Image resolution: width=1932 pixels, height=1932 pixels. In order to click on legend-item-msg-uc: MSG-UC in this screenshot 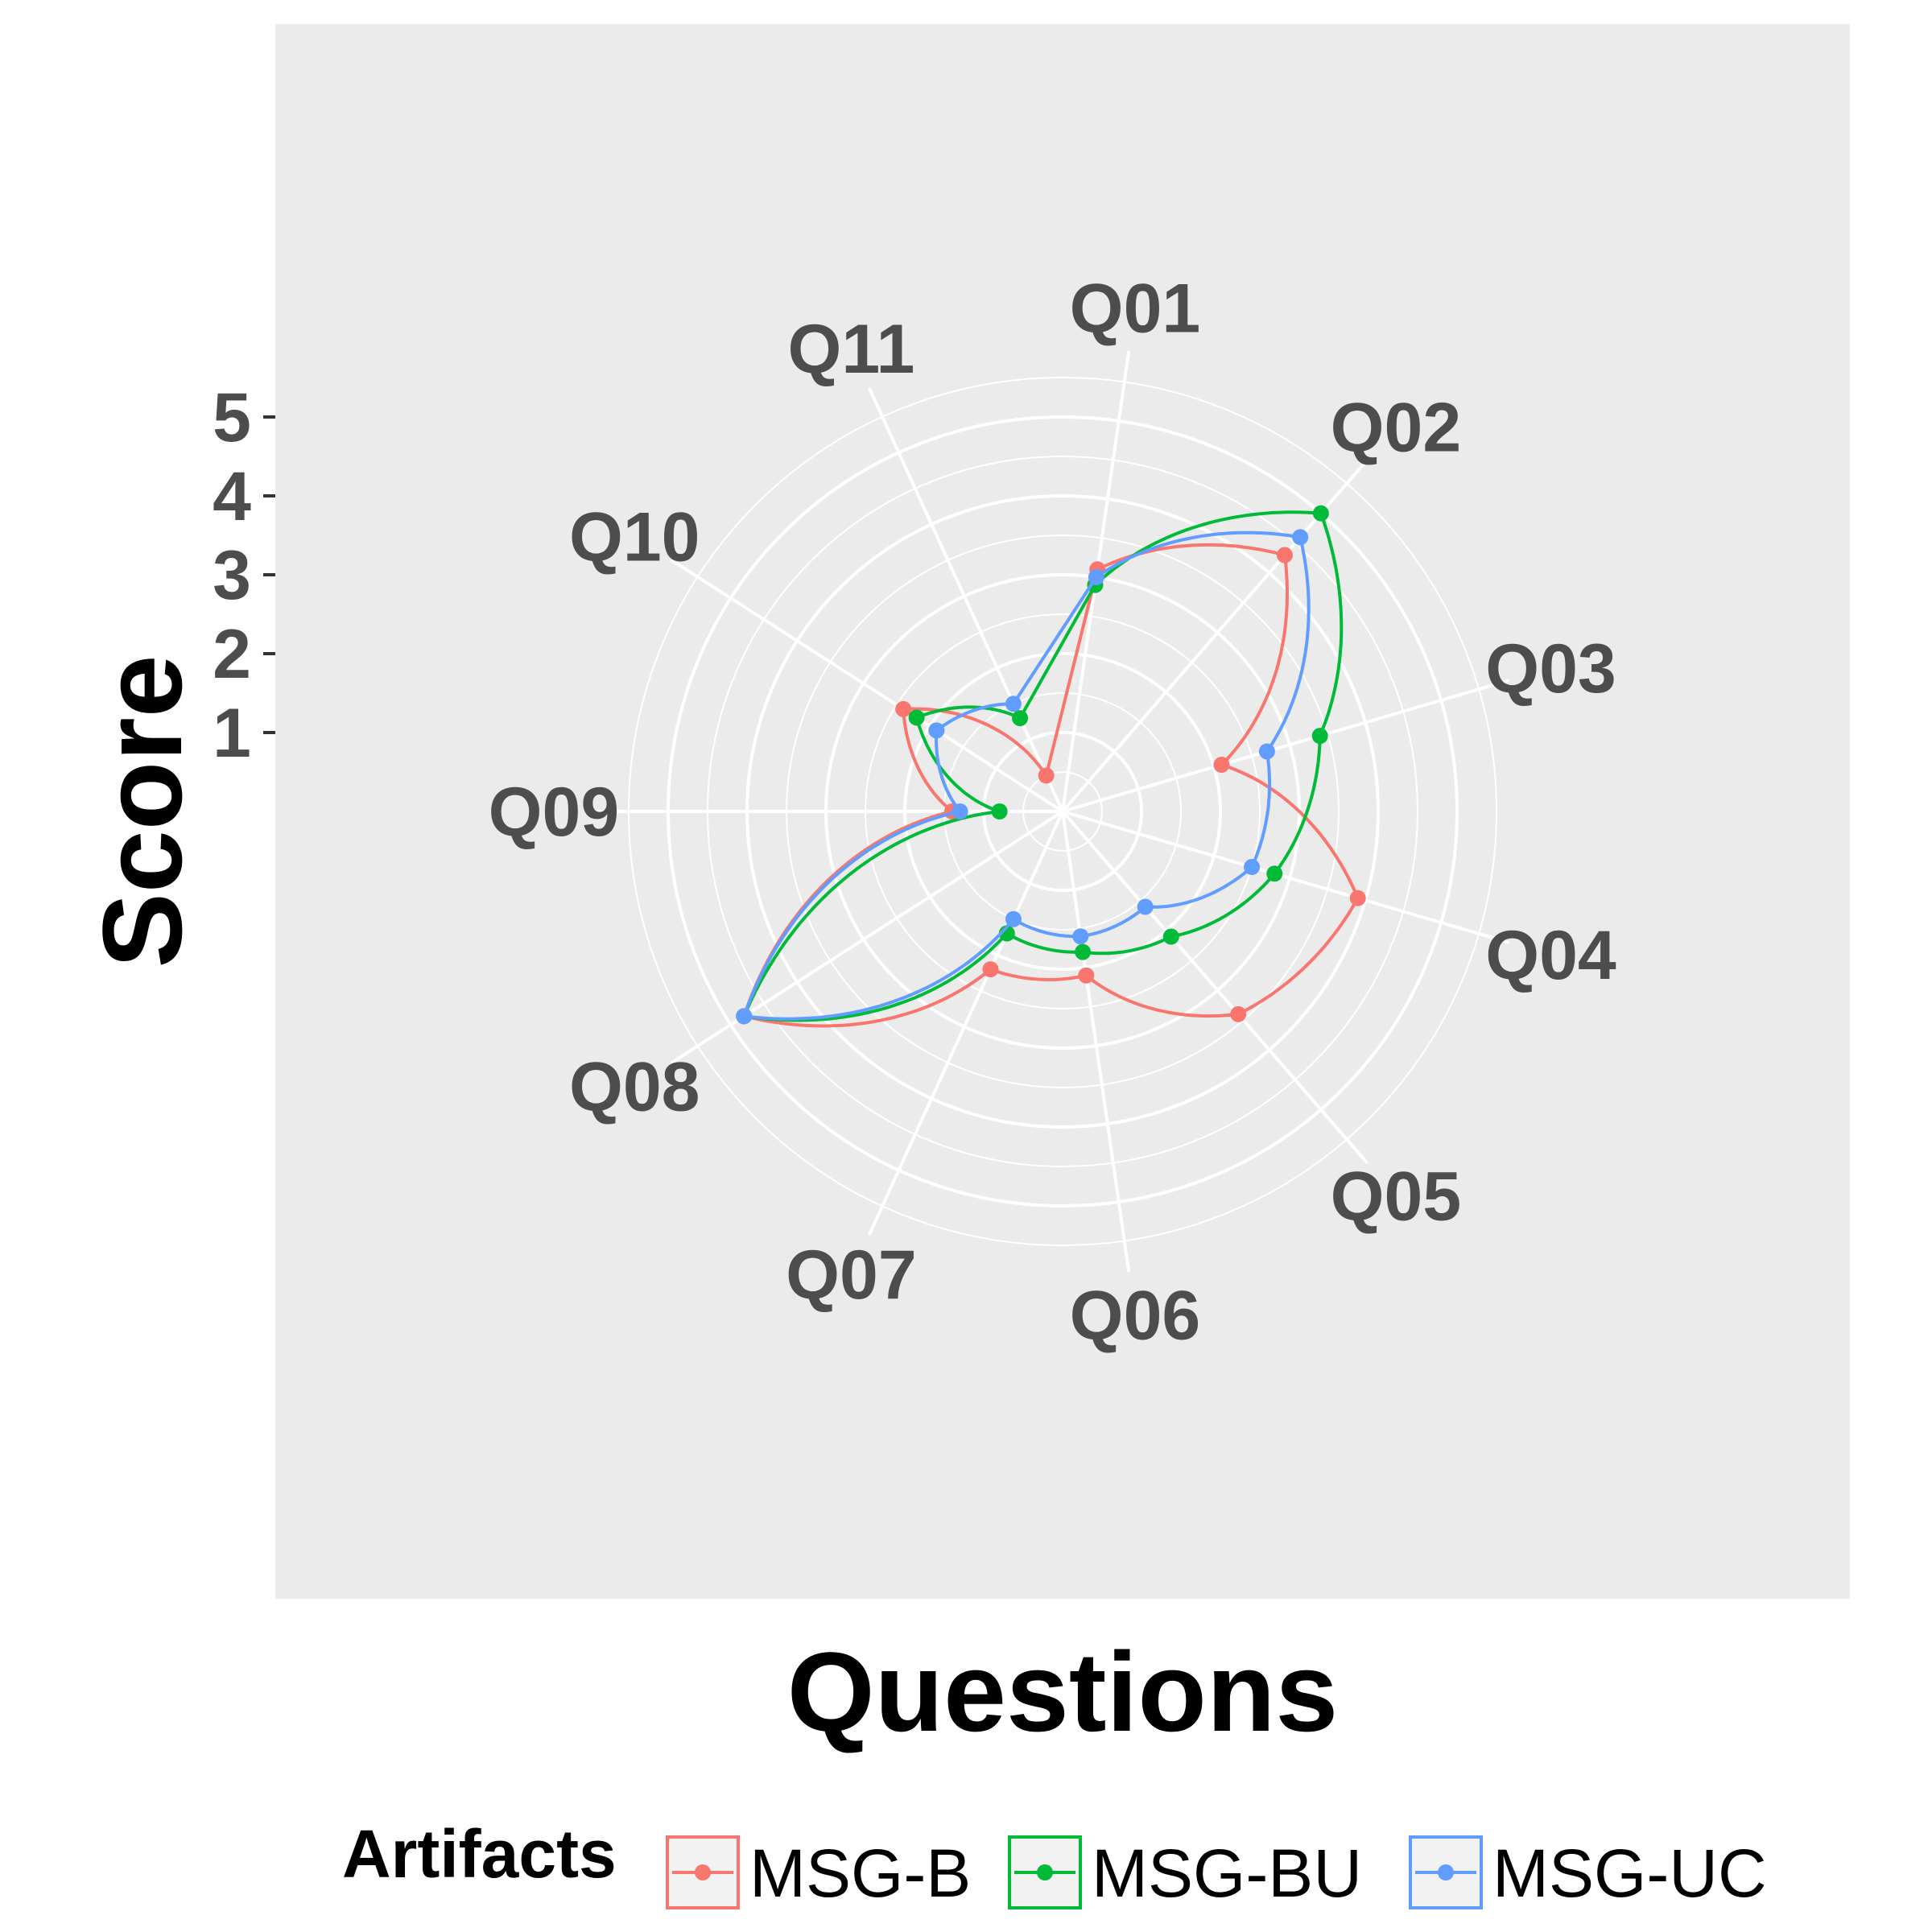, I will do `click(1588, 1873)`.